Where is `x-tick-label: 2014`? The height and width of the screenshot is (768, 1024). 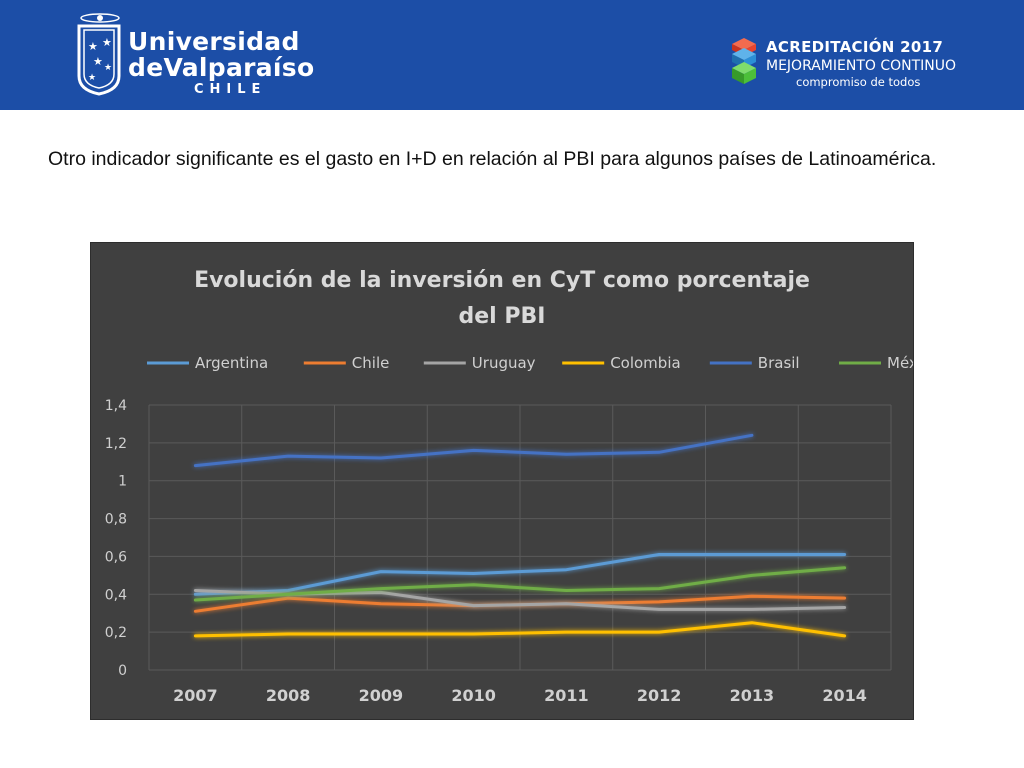
x-tick-label: 2014 is located at coordinates (844, 695).